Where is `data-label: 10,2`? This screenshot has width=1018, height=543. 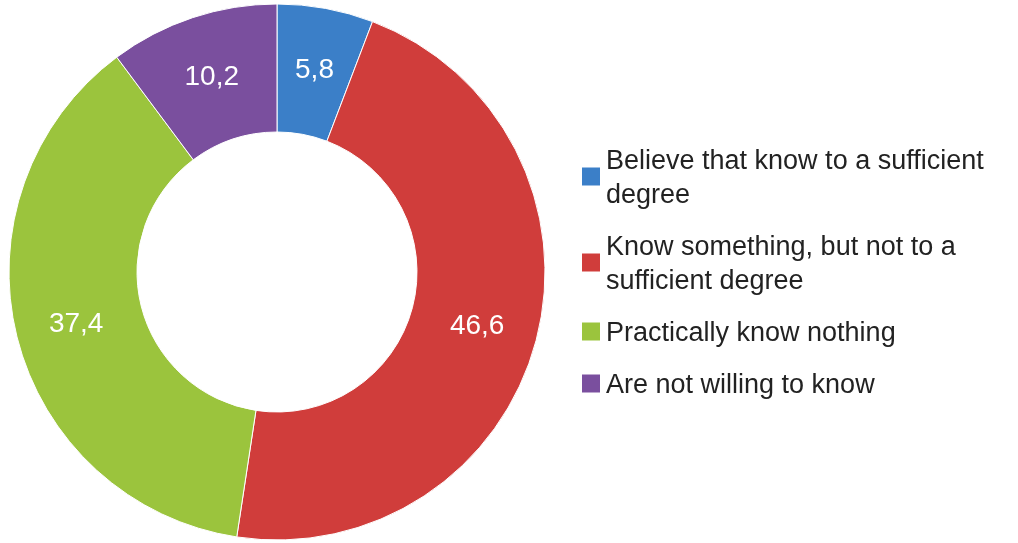
data-label: 10,2 is located at coordinates (212, 76).